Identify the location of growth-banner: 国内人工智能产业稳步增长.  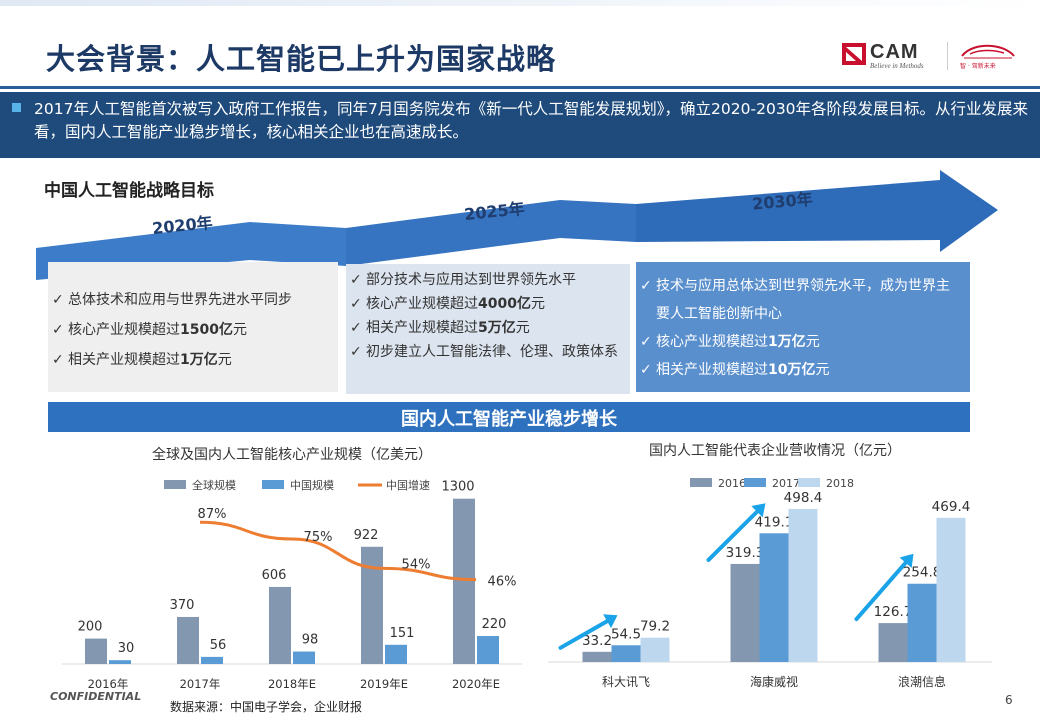
(509, 417).